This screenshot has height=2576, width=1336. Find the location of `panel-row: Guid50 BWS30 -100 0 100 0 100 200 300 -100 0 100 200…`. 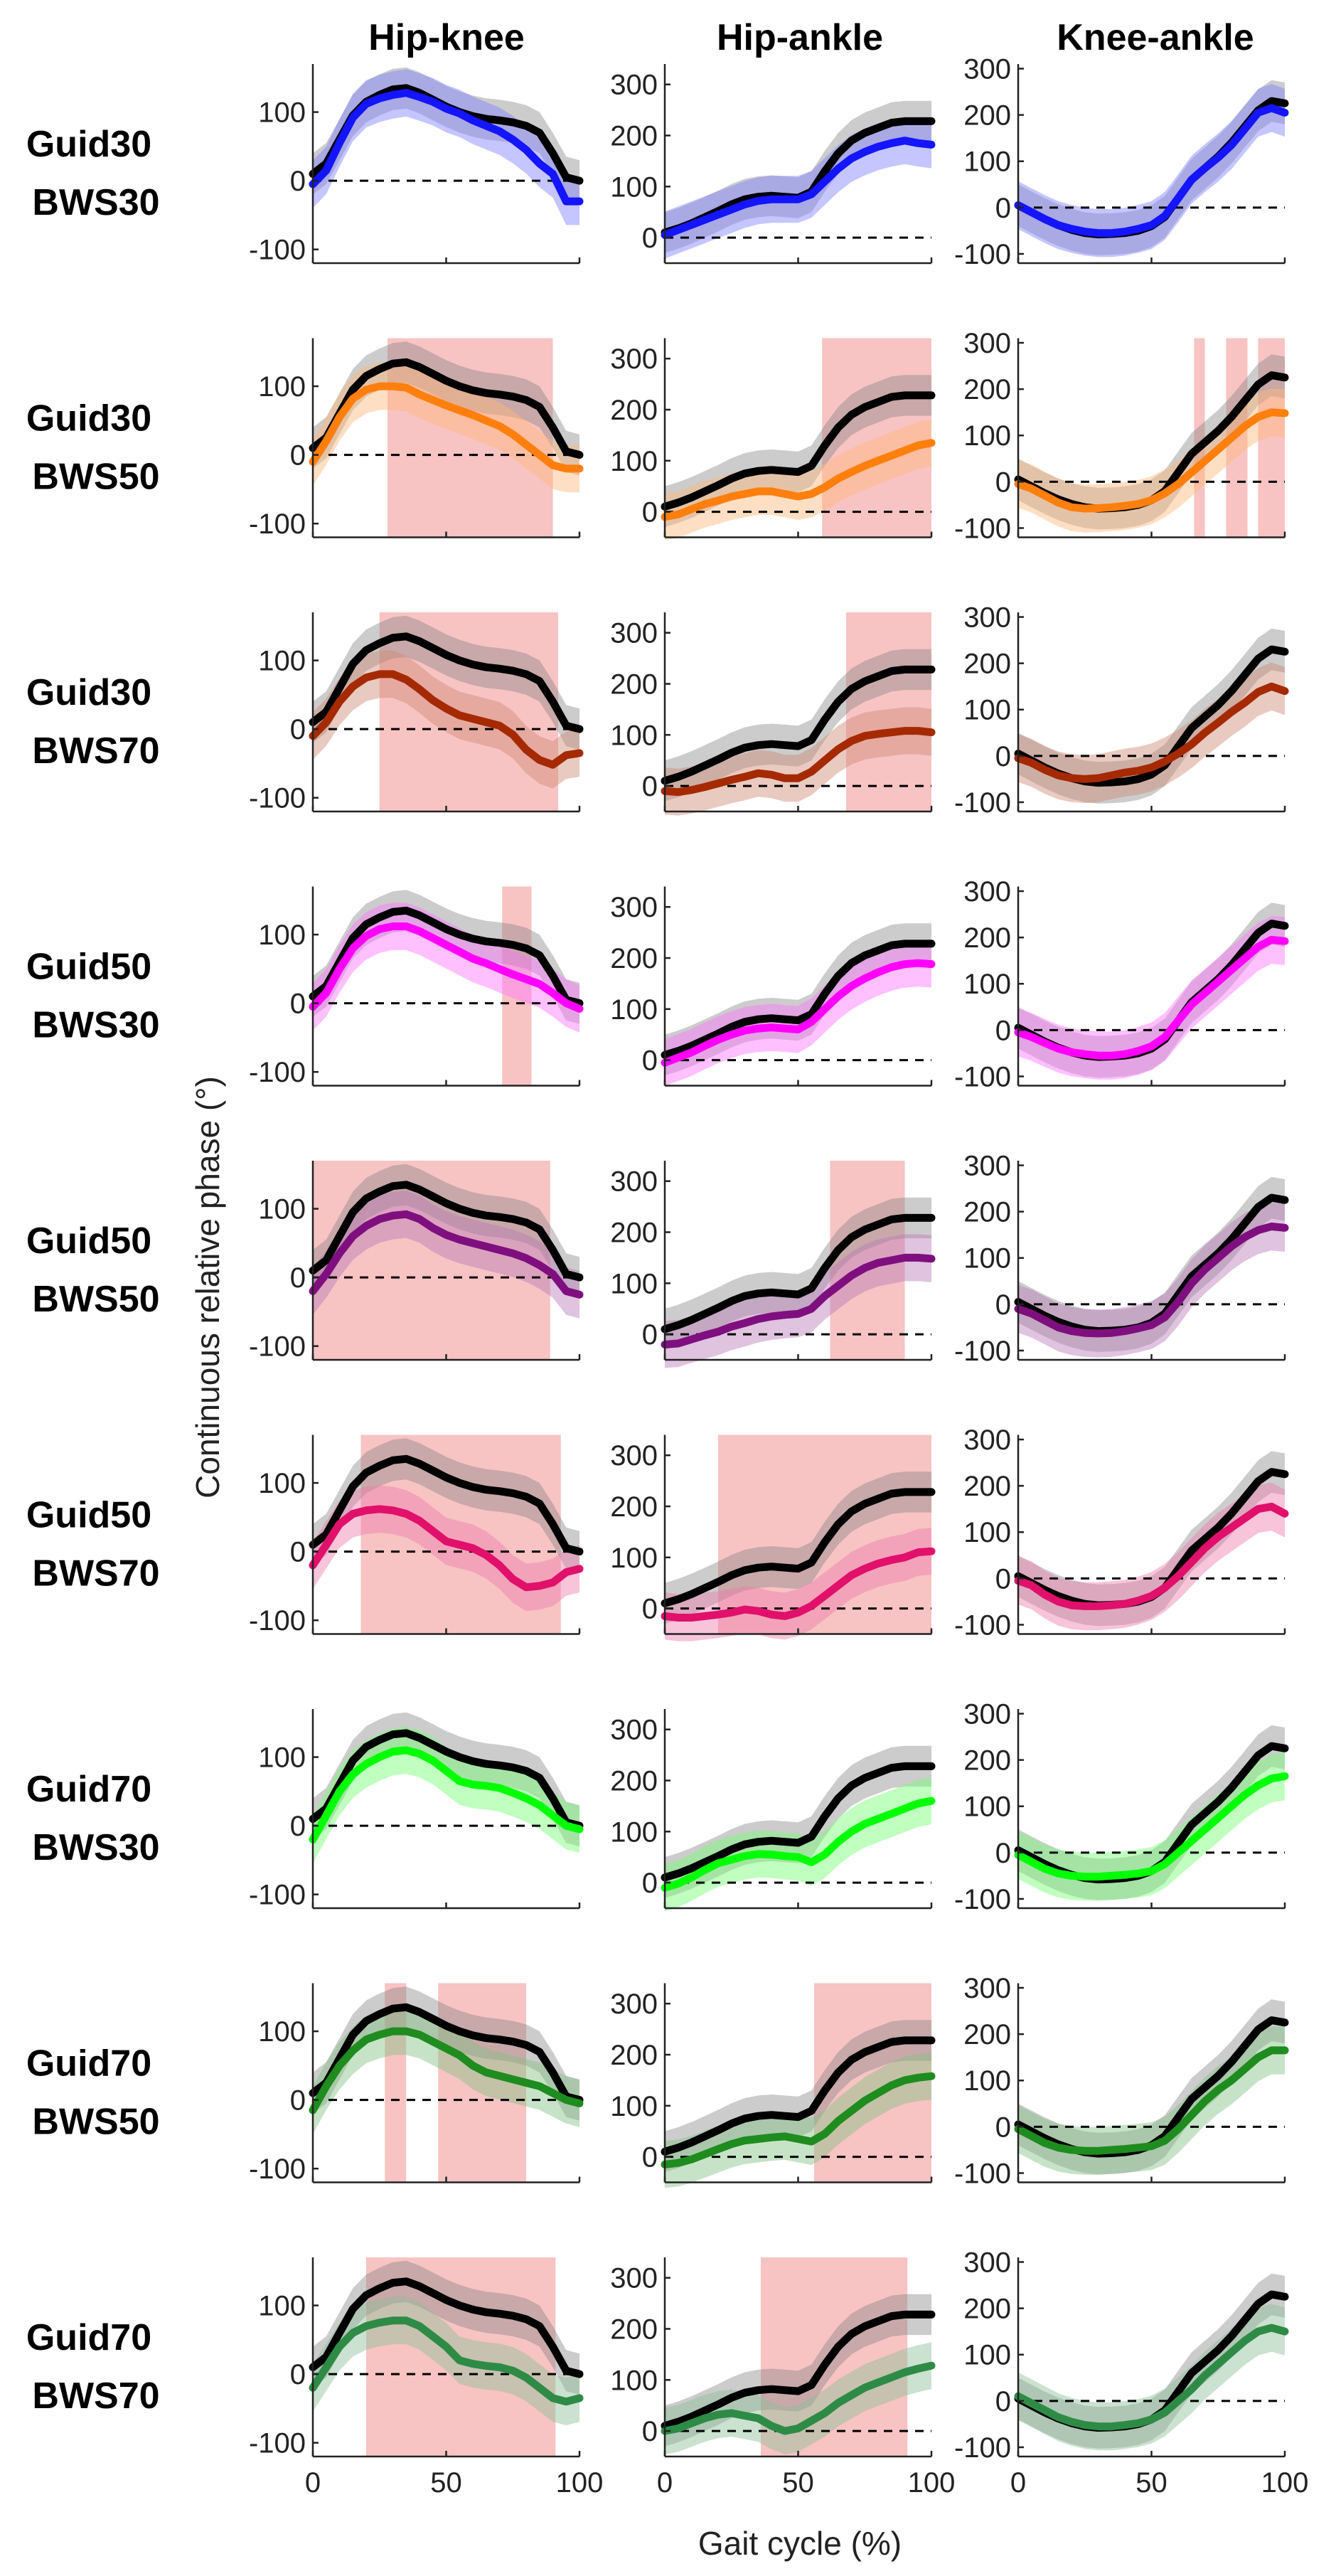

panel-row: Guid50 BWS30 -100 0 100 0 100 200 300 -100 0 100 200… is located at coordinates (657, 984).